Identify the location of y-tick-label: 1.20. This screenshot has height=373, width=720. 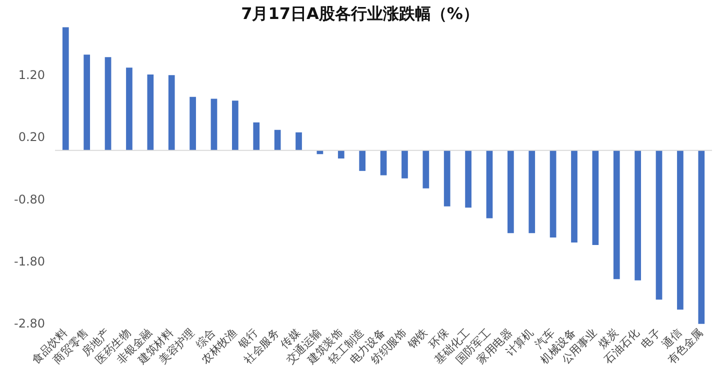
(32, 75).